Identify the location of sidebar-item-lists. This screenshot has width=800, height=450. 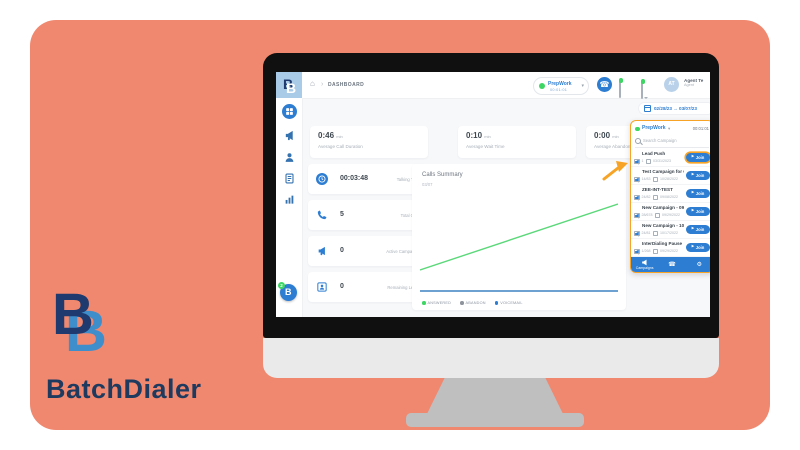
(289, 180).